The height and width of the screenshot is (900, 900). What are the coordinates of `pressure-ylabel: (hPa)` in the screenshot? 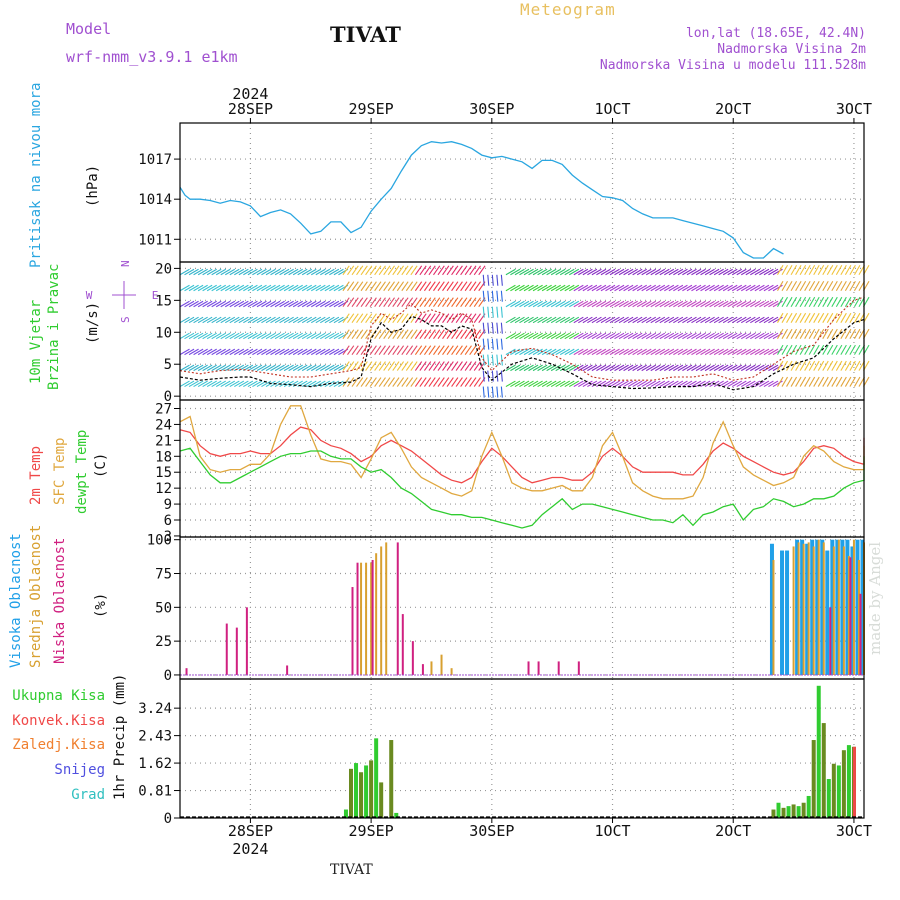 It's located at (93, 186).